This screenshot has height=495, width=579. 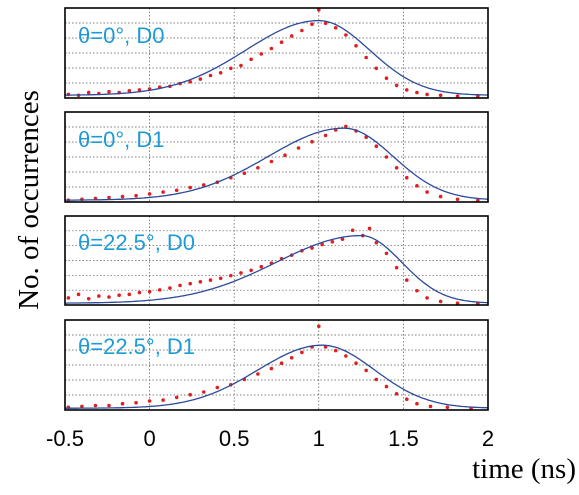 I want to click on panel-3-points, so click(x=273, y=266).